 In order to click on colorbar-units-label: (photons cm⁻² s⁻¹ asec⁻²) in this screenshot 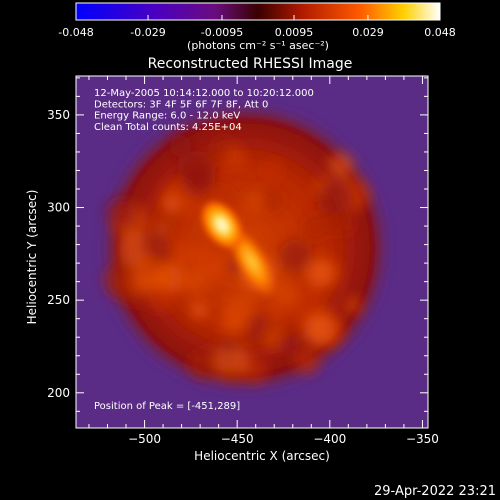, I will do `click(258, 45)`.